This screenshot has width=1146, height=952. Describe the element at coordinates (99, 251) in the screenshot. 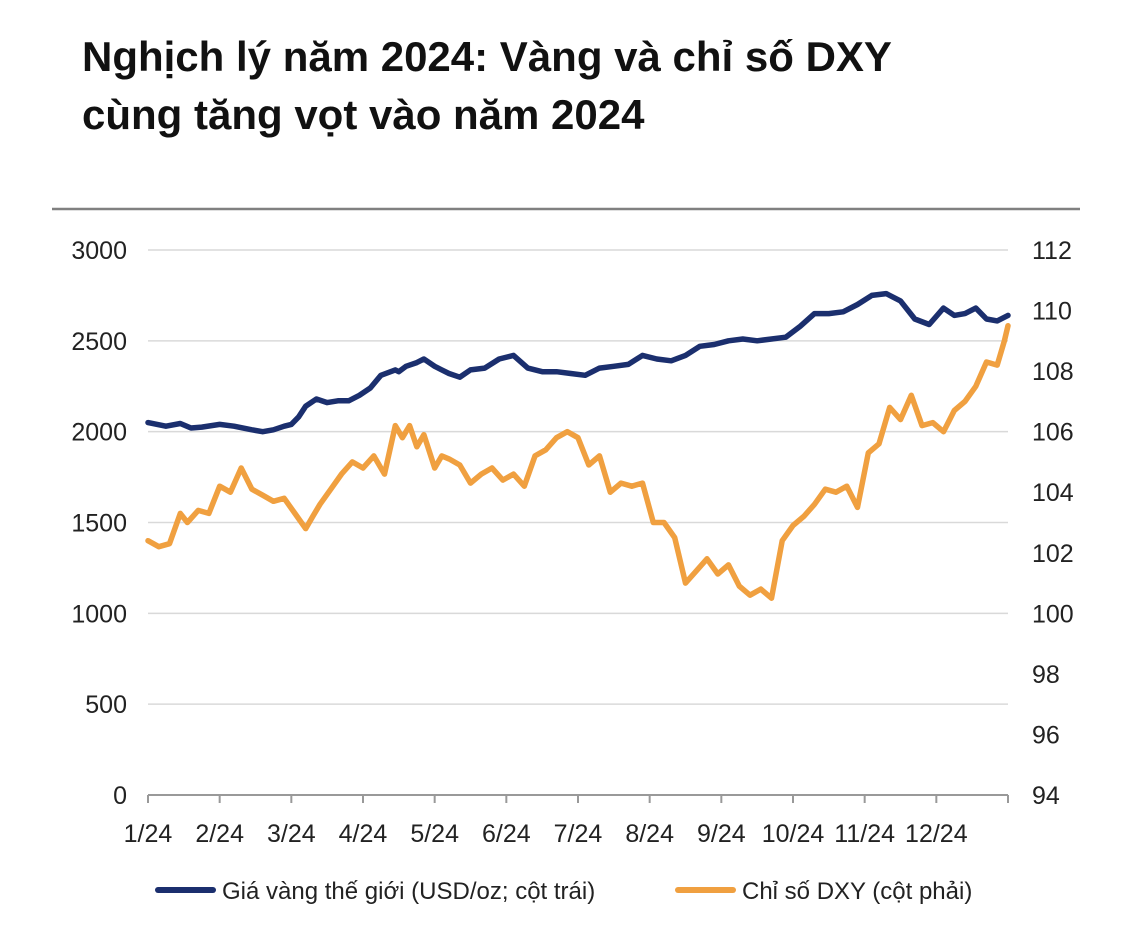

I see `left-tick-label: 3000` at that location.